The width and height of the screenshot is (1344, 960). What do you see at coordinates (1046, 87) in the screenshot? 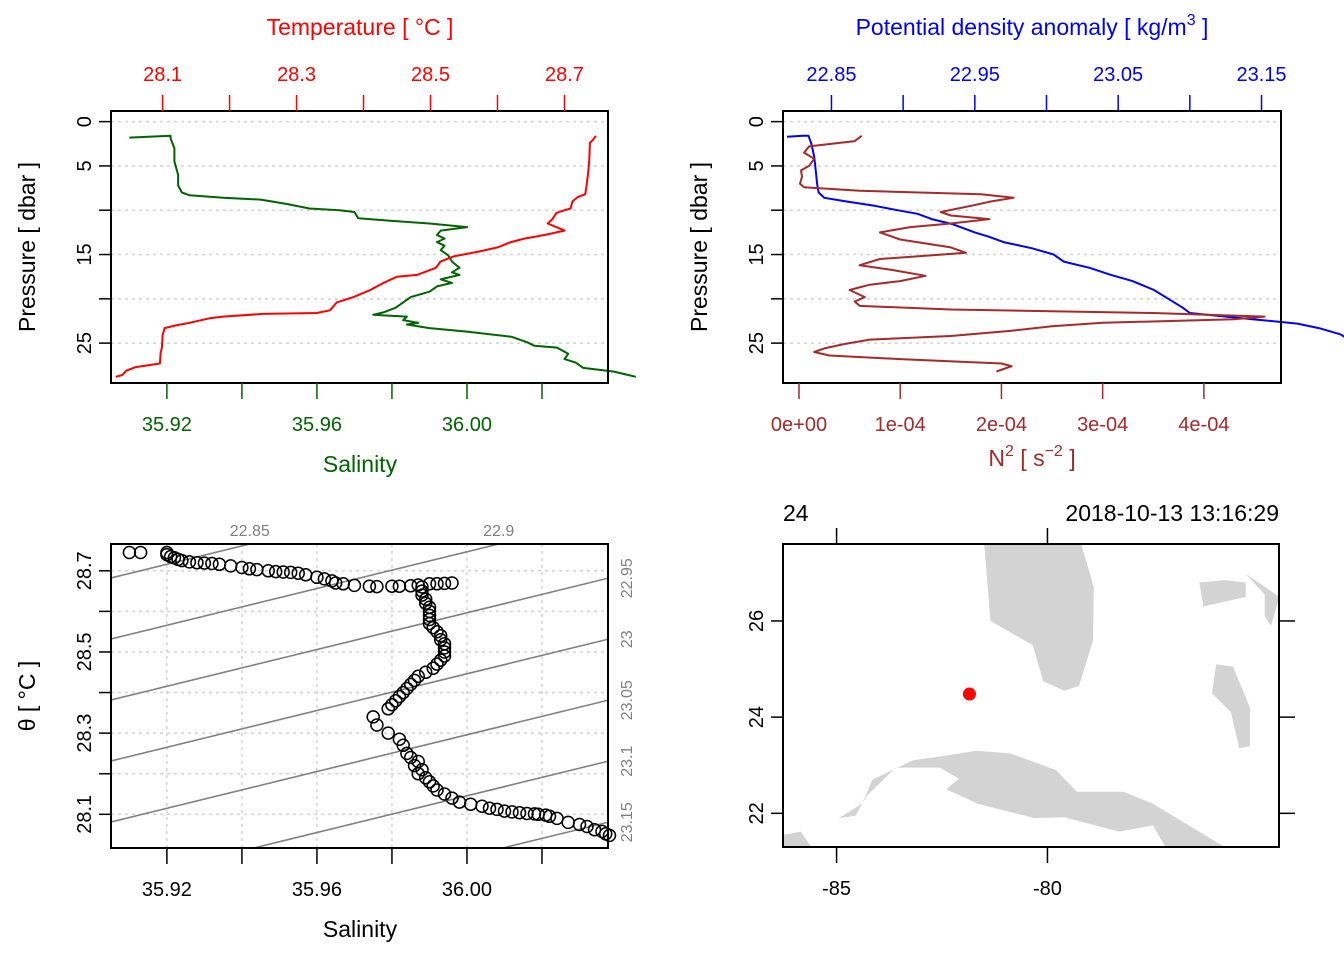
I see `density-axis-ticks: 22.85 22.95 23.05 23.15` at bounding box center [1046, 87].